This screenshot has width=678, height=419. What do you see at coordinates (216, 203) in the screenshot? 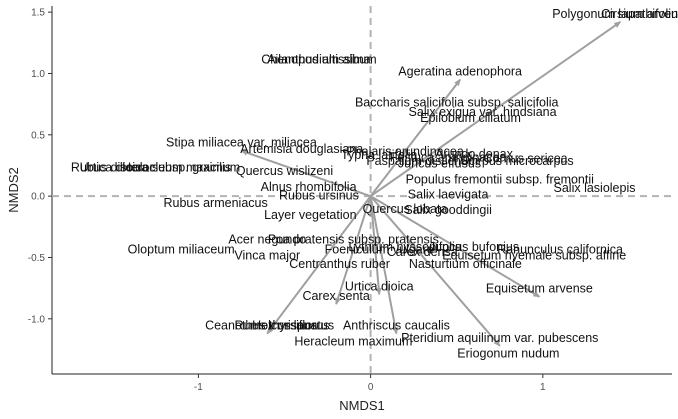
I see `species-label: Rubus armeniacus` at bounding box center [216, 203].